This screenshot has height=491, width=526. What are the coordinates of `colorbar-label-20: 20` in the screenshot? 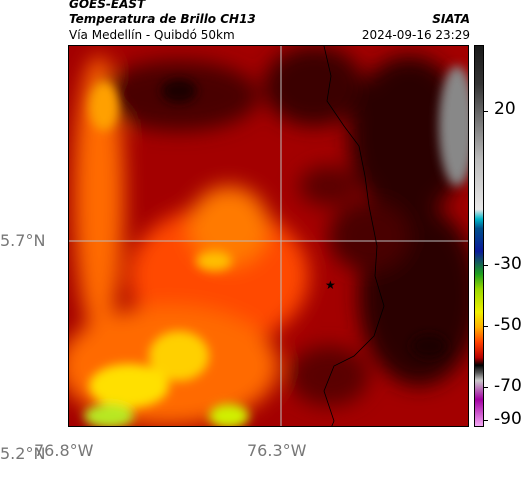 It's located at (505, 109).